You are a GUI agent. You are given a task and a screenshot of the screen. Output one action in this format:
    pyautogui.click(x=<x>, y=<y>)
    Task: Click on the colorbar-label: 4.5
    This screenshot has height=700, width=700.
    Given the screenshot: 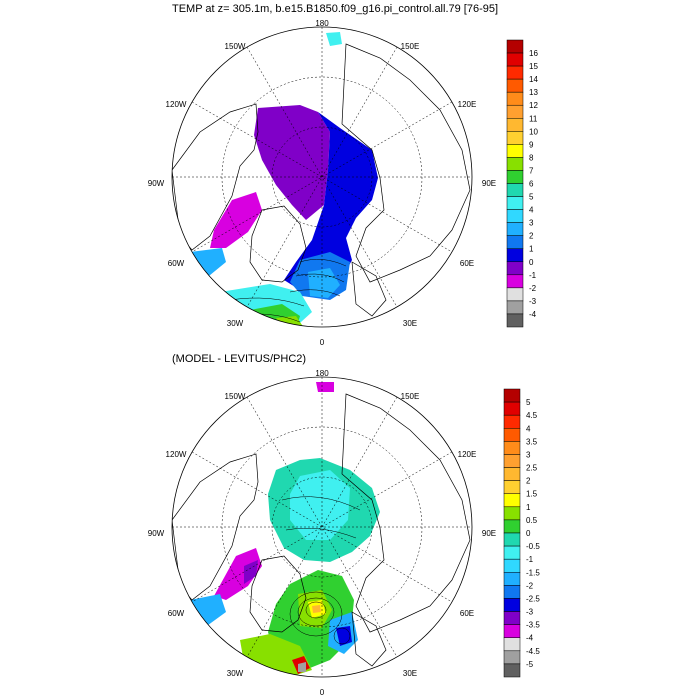 What is the action you would take?
    pyautogui.click(x=532, y=415)
    